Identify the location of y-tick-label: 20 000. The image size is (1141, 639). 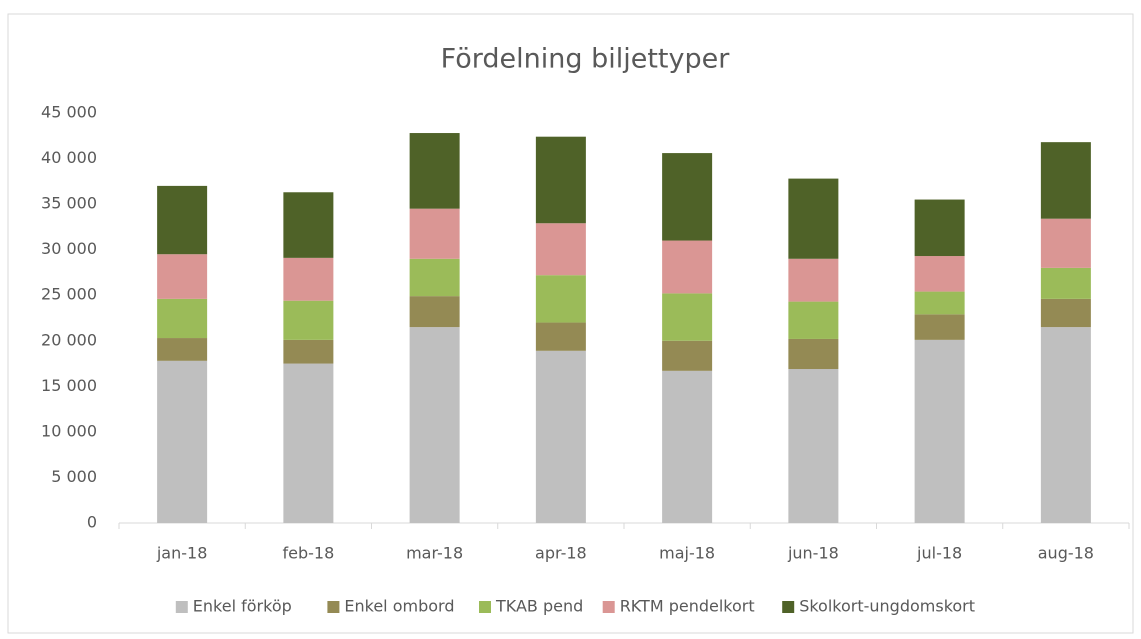
(69, 339).